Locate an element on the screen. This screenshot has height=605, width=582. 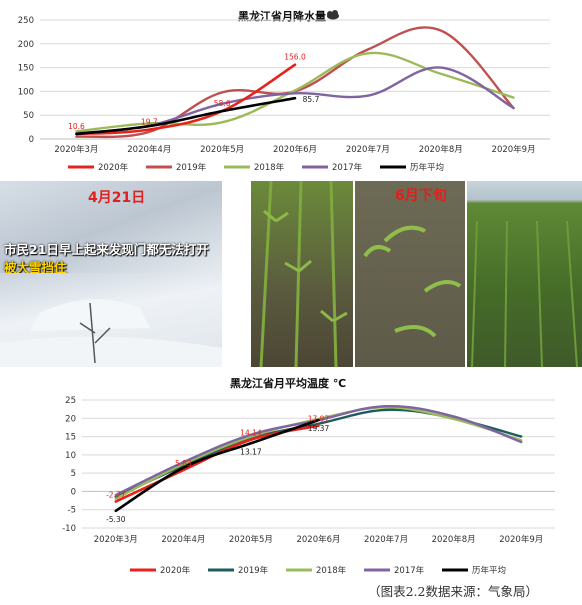
y-tick-label: 10 is located at coordinates (70, 456).